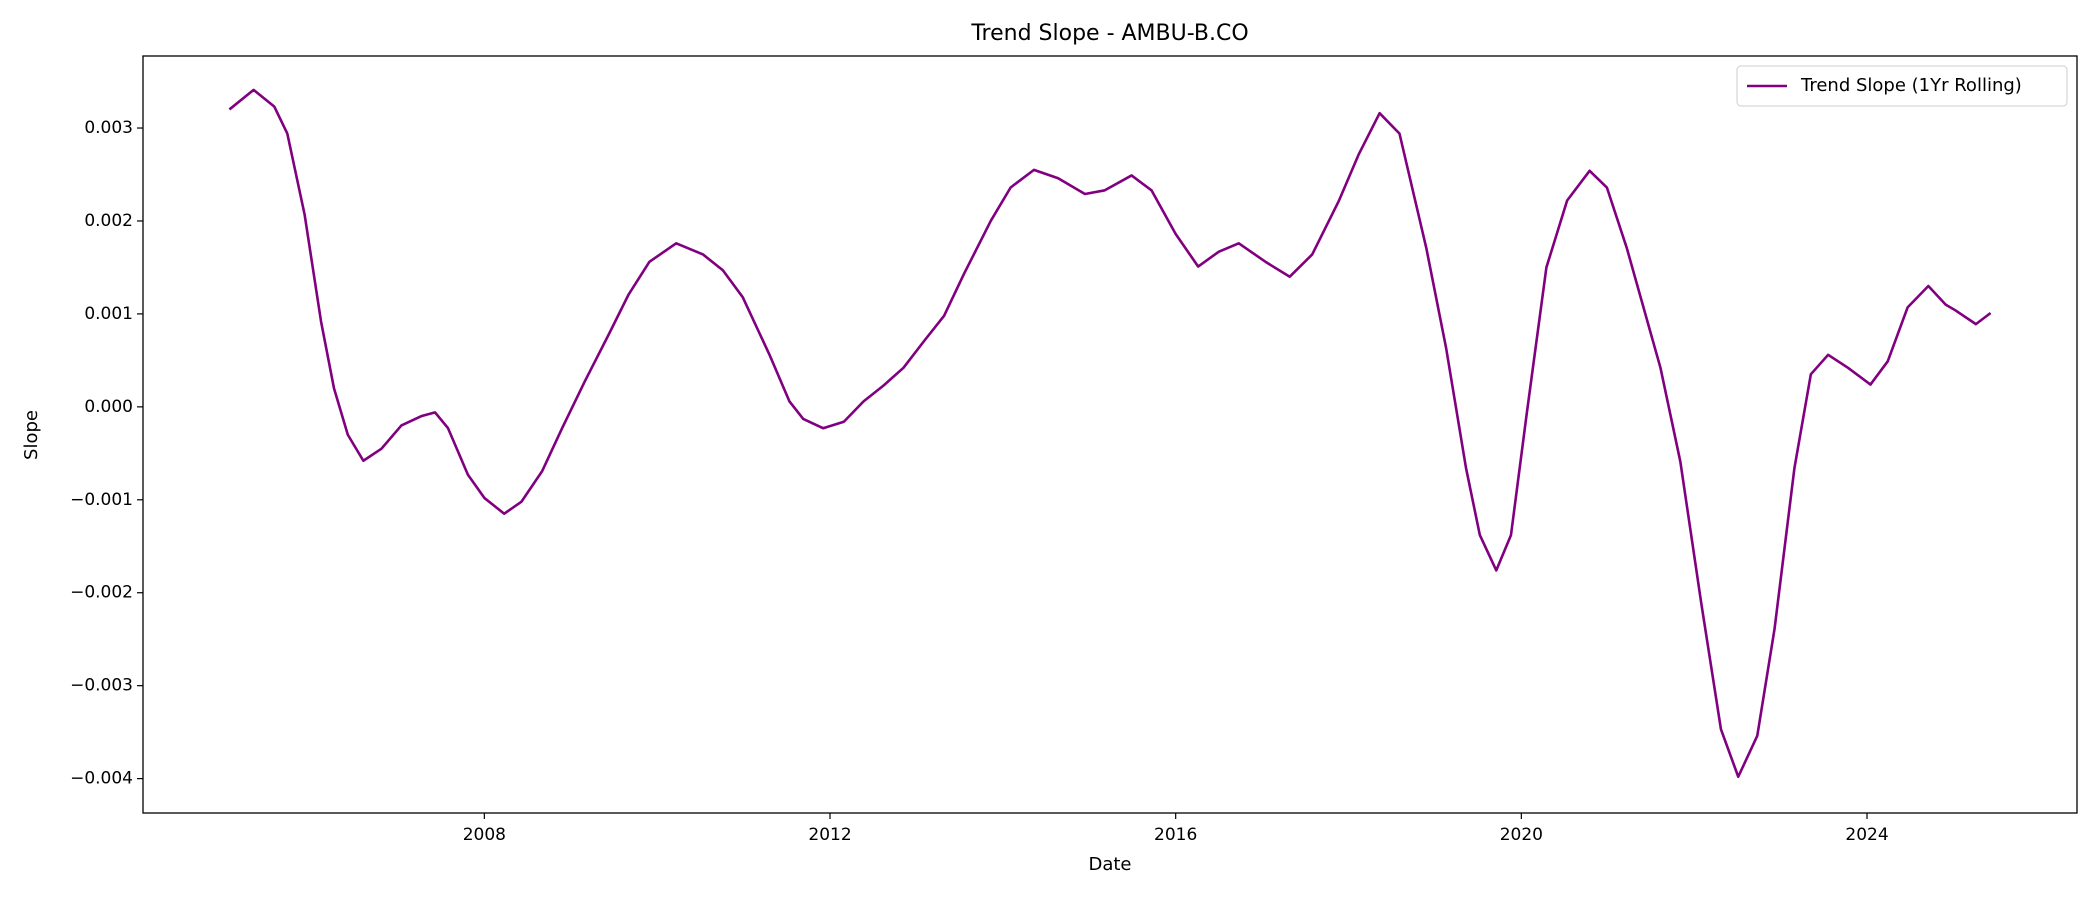 This screenshot has width=2100, height=900. I want to click on y-tick-label: 0.003, so click(108, 128).